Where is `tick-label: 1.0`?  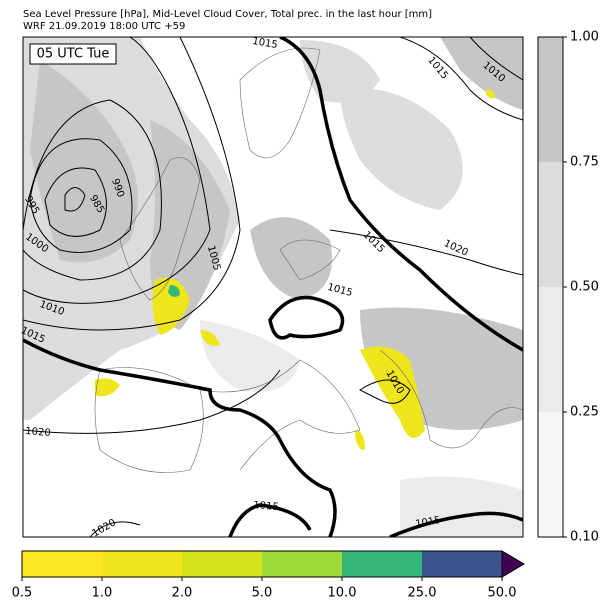
tick-label: 1.0 is located at coordinates (102, 593).